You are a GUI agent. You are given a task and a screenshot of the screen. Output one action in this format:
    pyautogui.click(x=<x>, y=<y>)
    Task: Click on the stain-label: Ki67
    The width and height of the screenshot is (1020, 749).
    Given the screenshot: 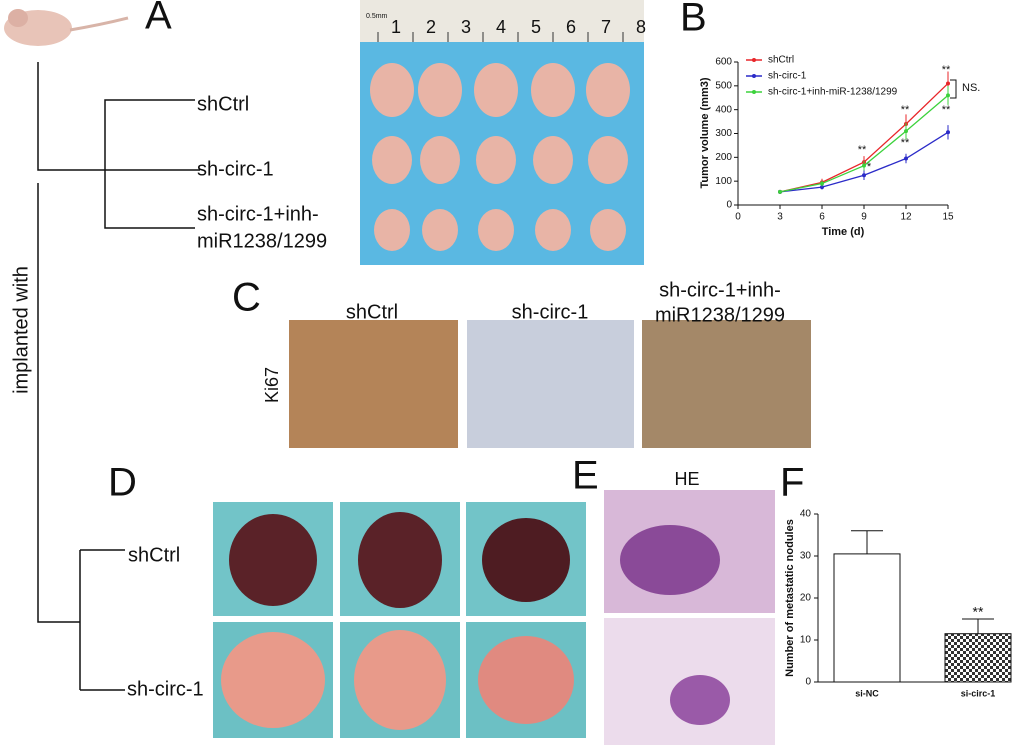 What is the action you would take?
    pyautogui.click(x=272, y=385)
    